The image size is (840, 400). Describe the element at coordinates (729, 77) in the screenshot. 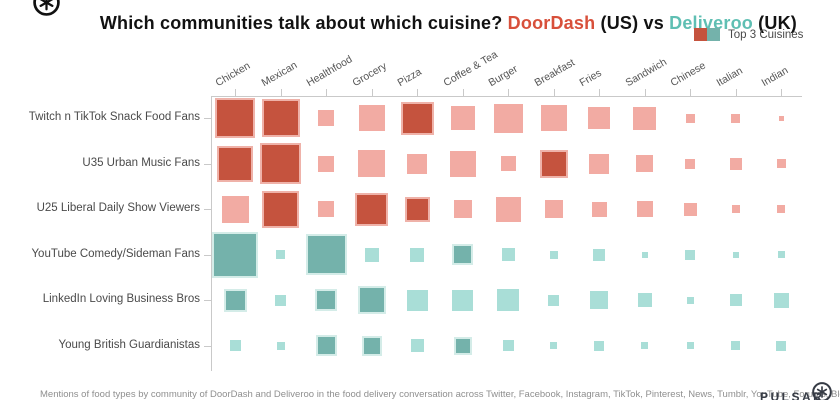

I see `column-header-italian: Italian` at that location.